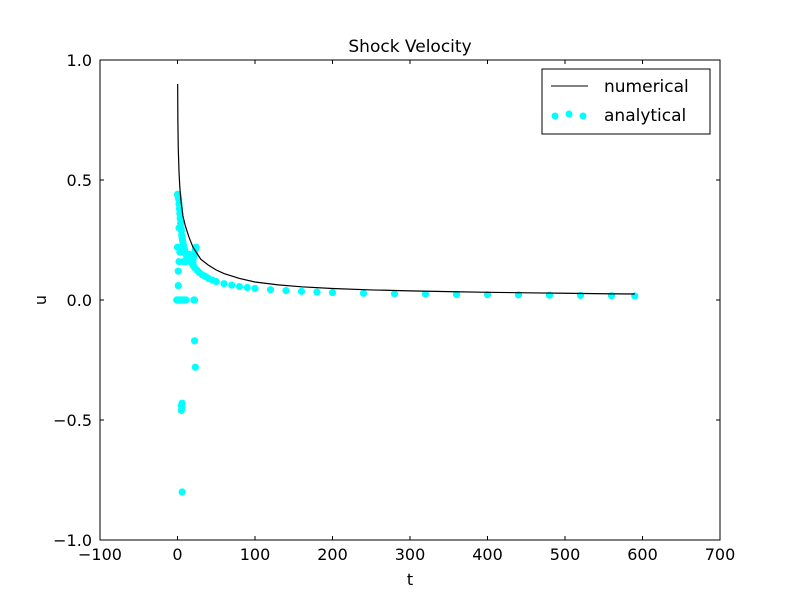 This screenshot has width=800, height=600. I want to click on y-tick-label: 0.0, so click(79, 300).